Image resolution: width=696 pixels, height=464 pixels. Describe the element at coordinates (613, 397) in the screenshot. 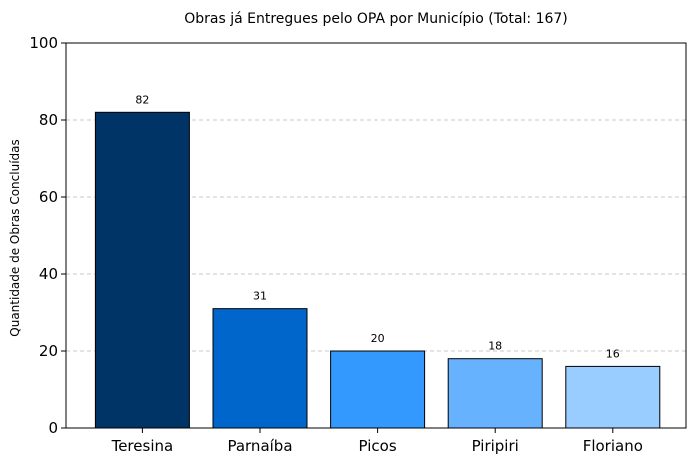

I see `bar-floriano` at that location.